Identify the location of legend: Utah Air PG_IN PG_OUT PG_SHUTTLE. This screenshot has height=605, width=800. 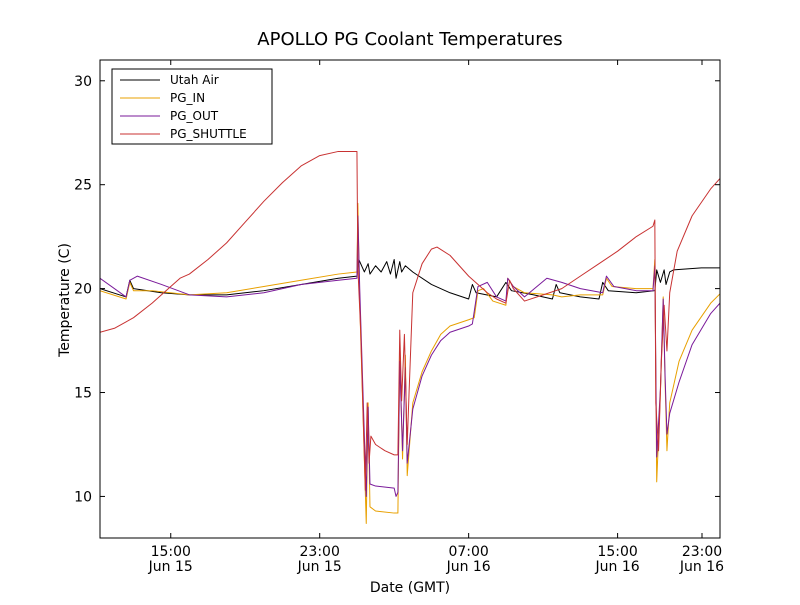
(192, 106).